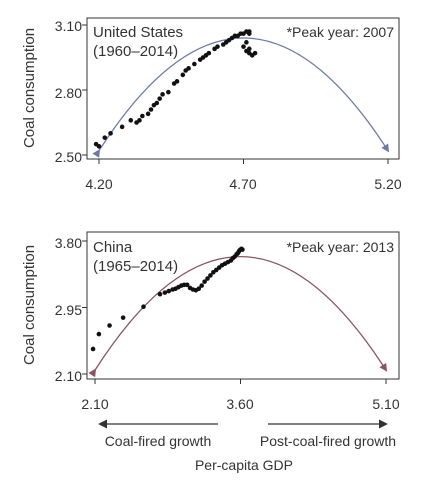  I want to click on x-tick-label: 4.20, so click(98, 184).